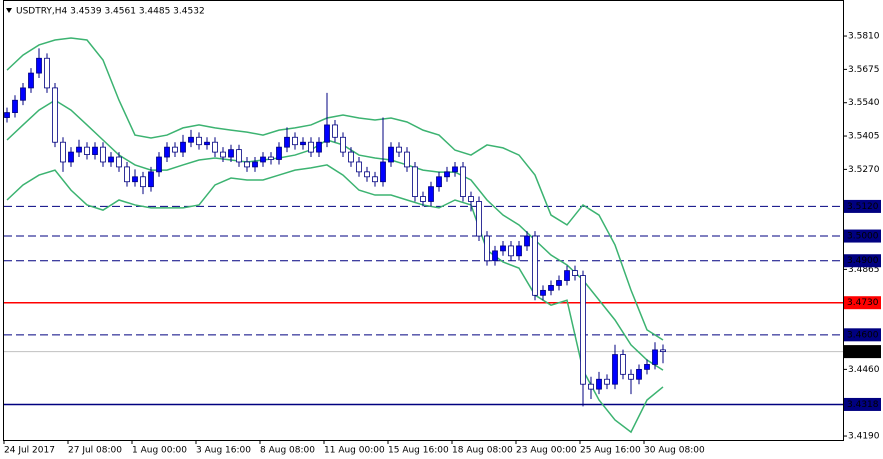 The image size is (883, 459). I want to click on x-tick-label: 11 Aug 00:00, so click(354, 451).